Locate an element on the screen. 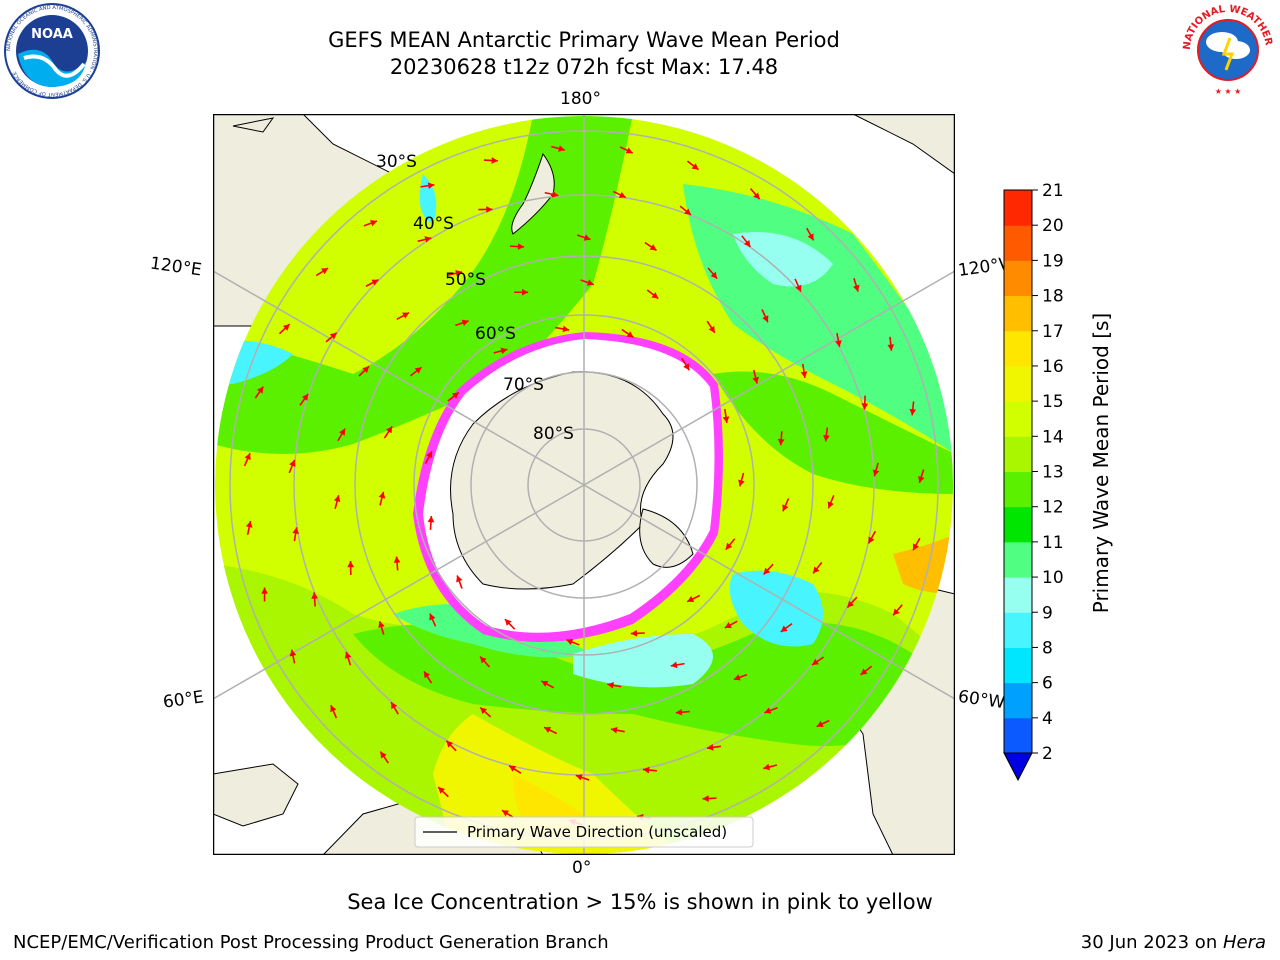 The height and width of the screenshot is (960, 1280). chart-subtitle: 20230628 t12z 072h fcst Max: 17.48 is located at coordinates (584, 67).